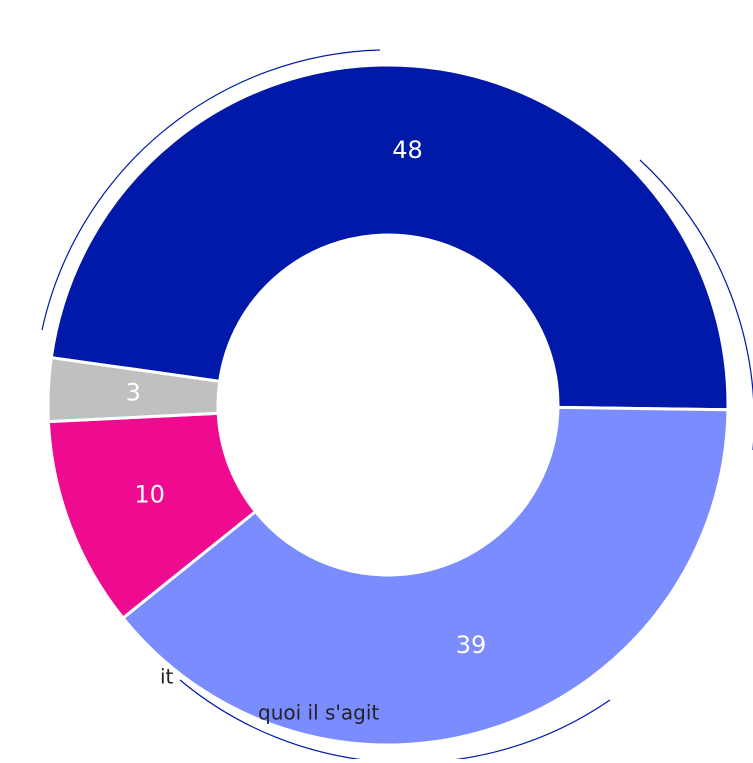 This screenshot has height=763, width=753. Describe the element at coordinates (696, 304) in the screenshot. I see `decor-arc` at that location.